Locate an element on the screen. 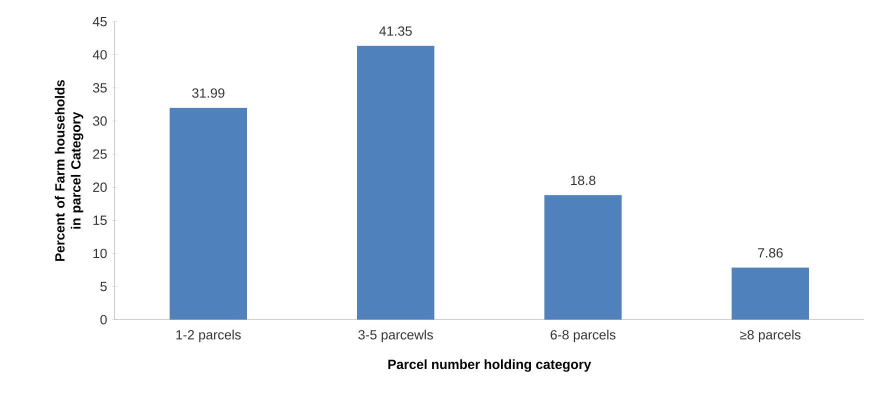 The width and height of the screenshot is (879, 401). y-tick-label: 15 is located at coordinates (100, 220).